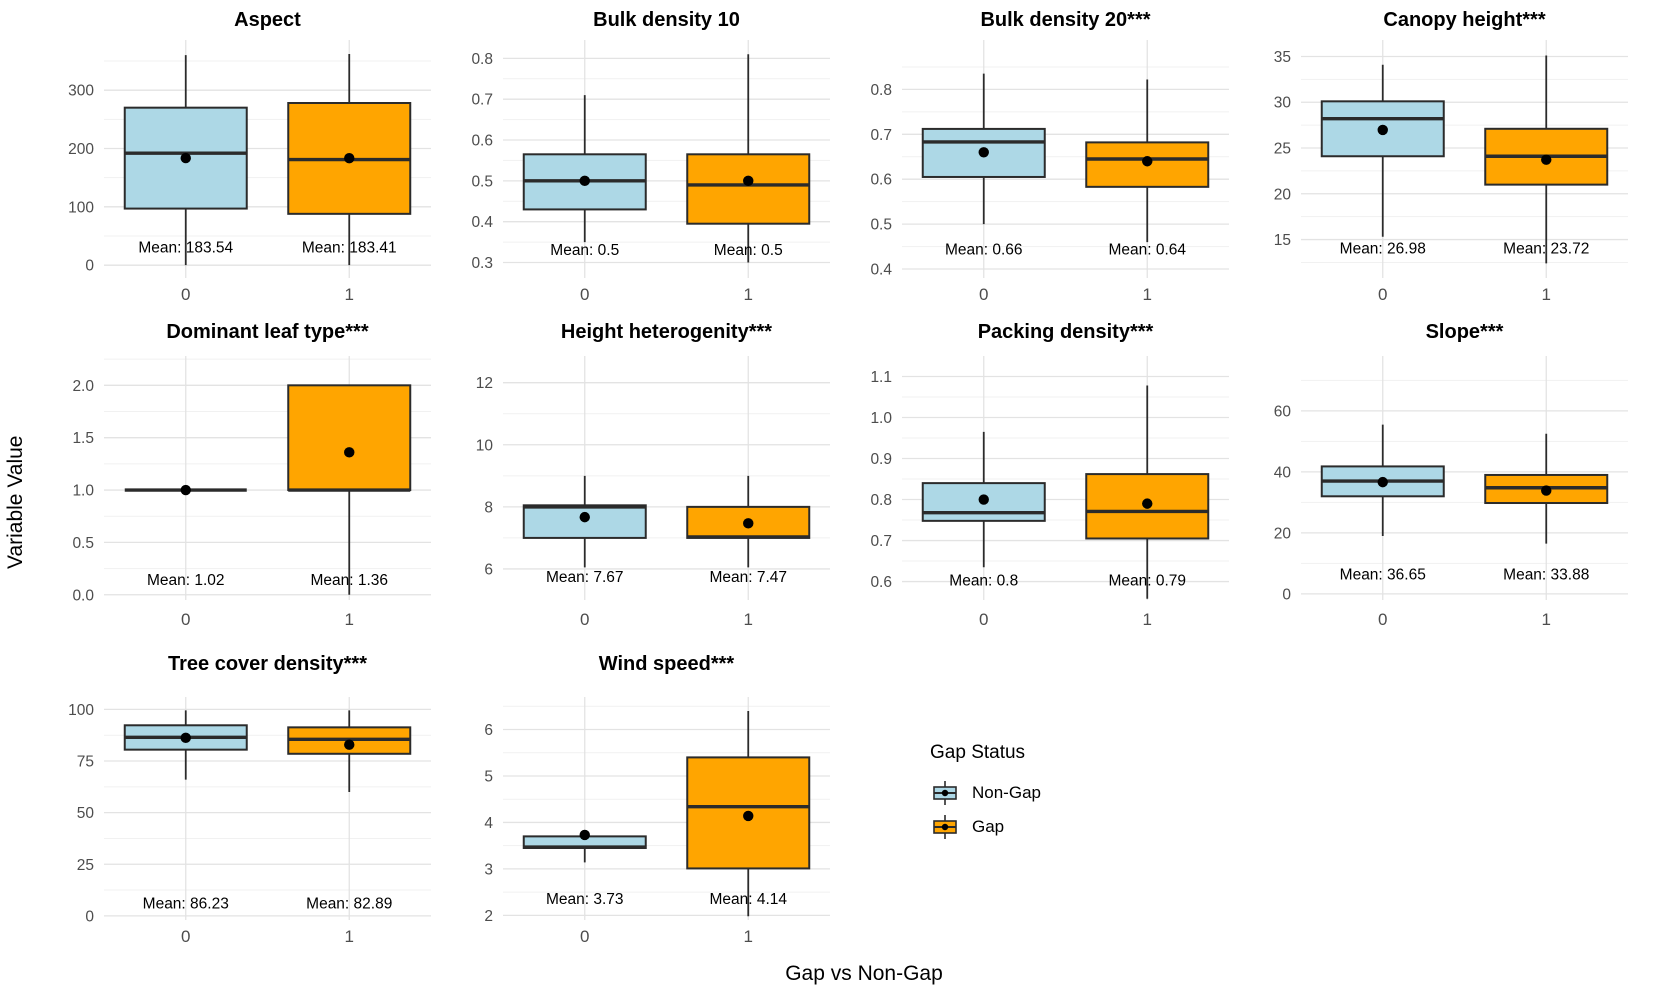  I want to click on panel-title: Bulk density 20***, so click(1065, 20).